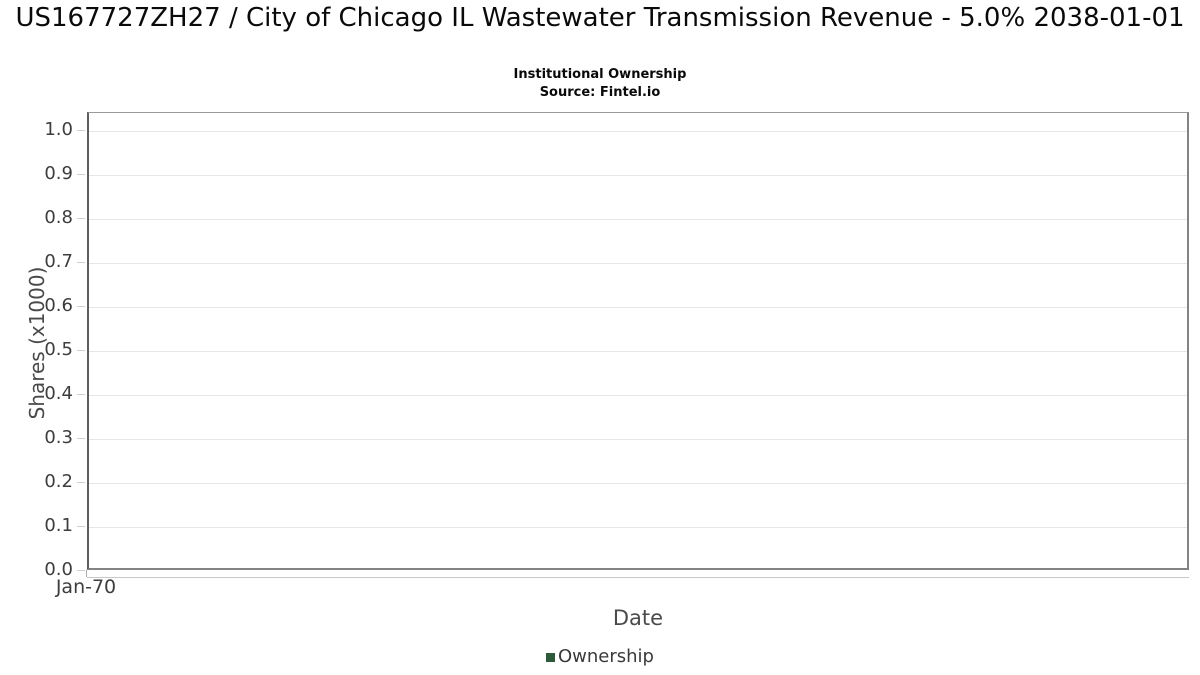 Image resolution: width=1200 pixels, height=675 pixels. What do you see at coordinates (58, 129) in the screenshot?
I see `y-tick-label: 1.0` at bounding box center [58, 129].